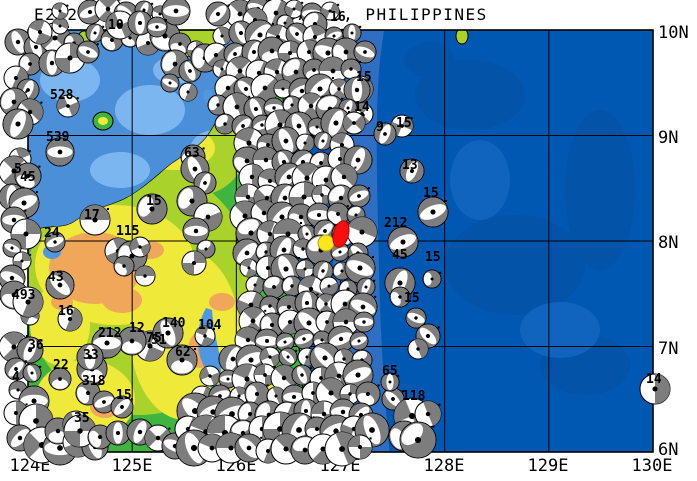 The image size is (697, 481). Describe the element at coordinates (652, 466) in the screenshot. I see `axis-label-130e: 130E` at that location.